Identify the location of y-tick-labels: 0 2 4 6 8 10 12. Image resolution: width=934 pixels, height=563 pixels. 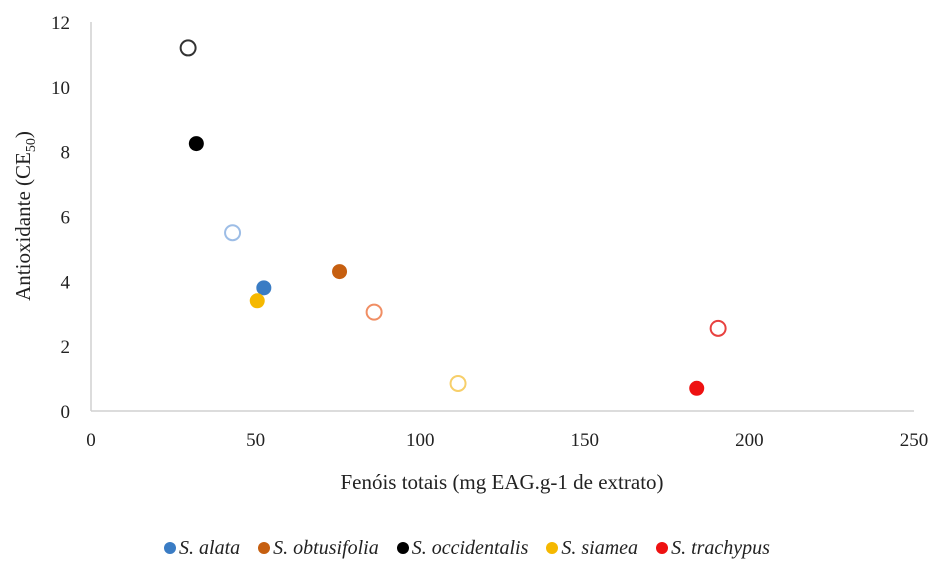
(61, 218).